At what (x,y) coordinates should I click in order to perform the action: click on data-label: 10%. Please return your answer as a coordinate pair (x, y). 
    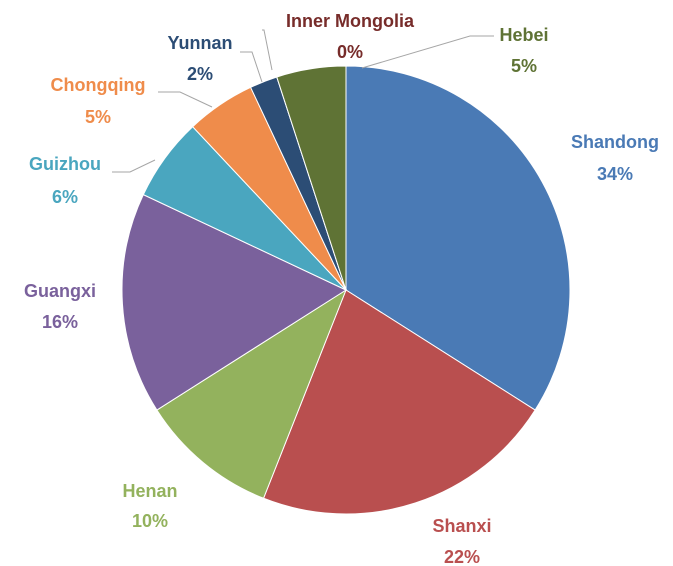
    Looking at the image, I should click on (150, 521).